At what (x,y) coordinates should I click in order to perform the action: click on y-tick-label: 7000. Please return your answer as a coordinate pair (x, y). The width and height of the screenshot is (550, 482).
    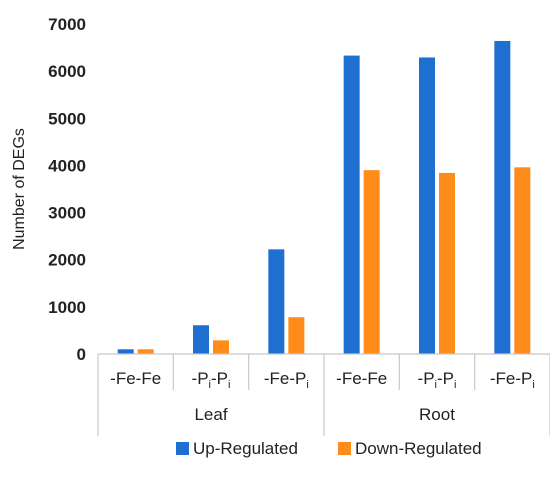
    Looking at the image, I should click on (67, 24).